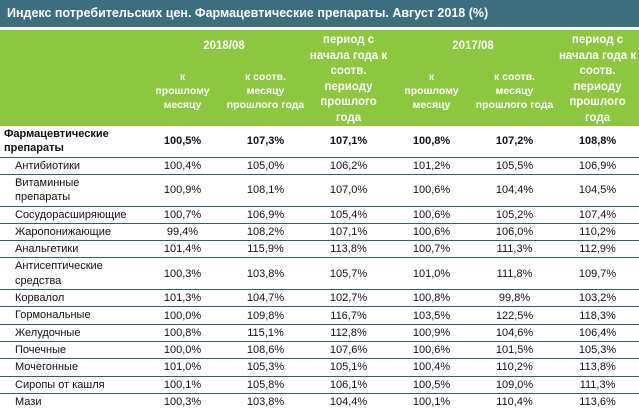  Describe the element at coordinates (70, 400) in the screenshot. I see `row-label: Мази` at that location.